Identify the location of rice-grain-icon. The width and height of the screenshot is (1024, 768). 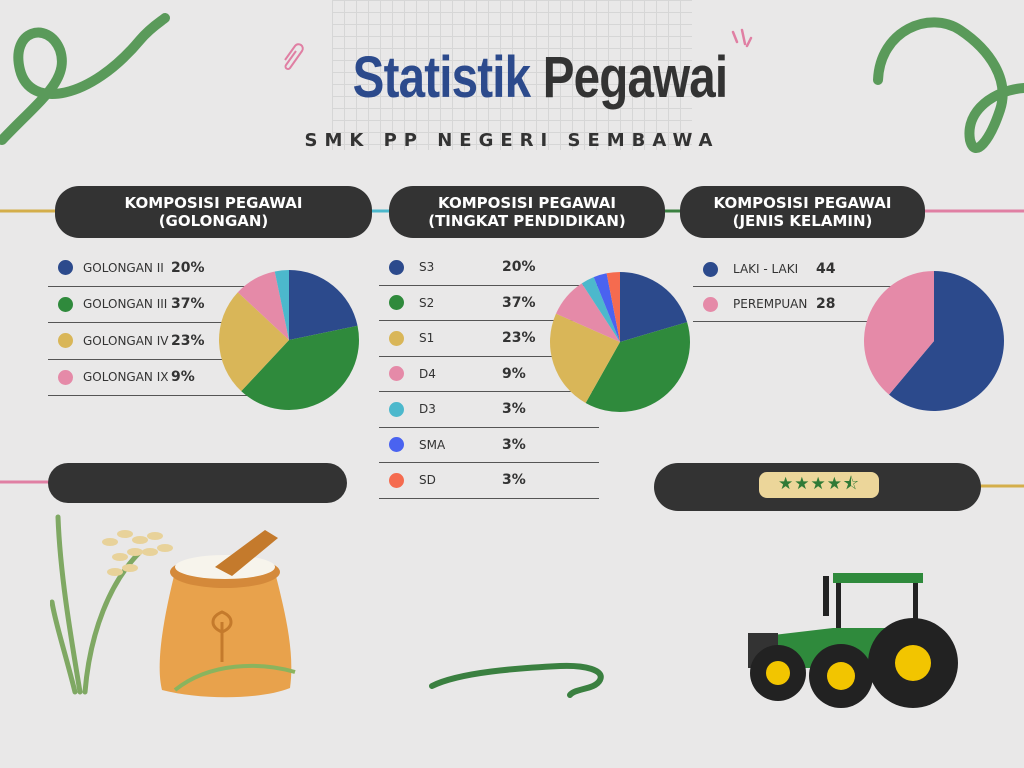
(137, 553).